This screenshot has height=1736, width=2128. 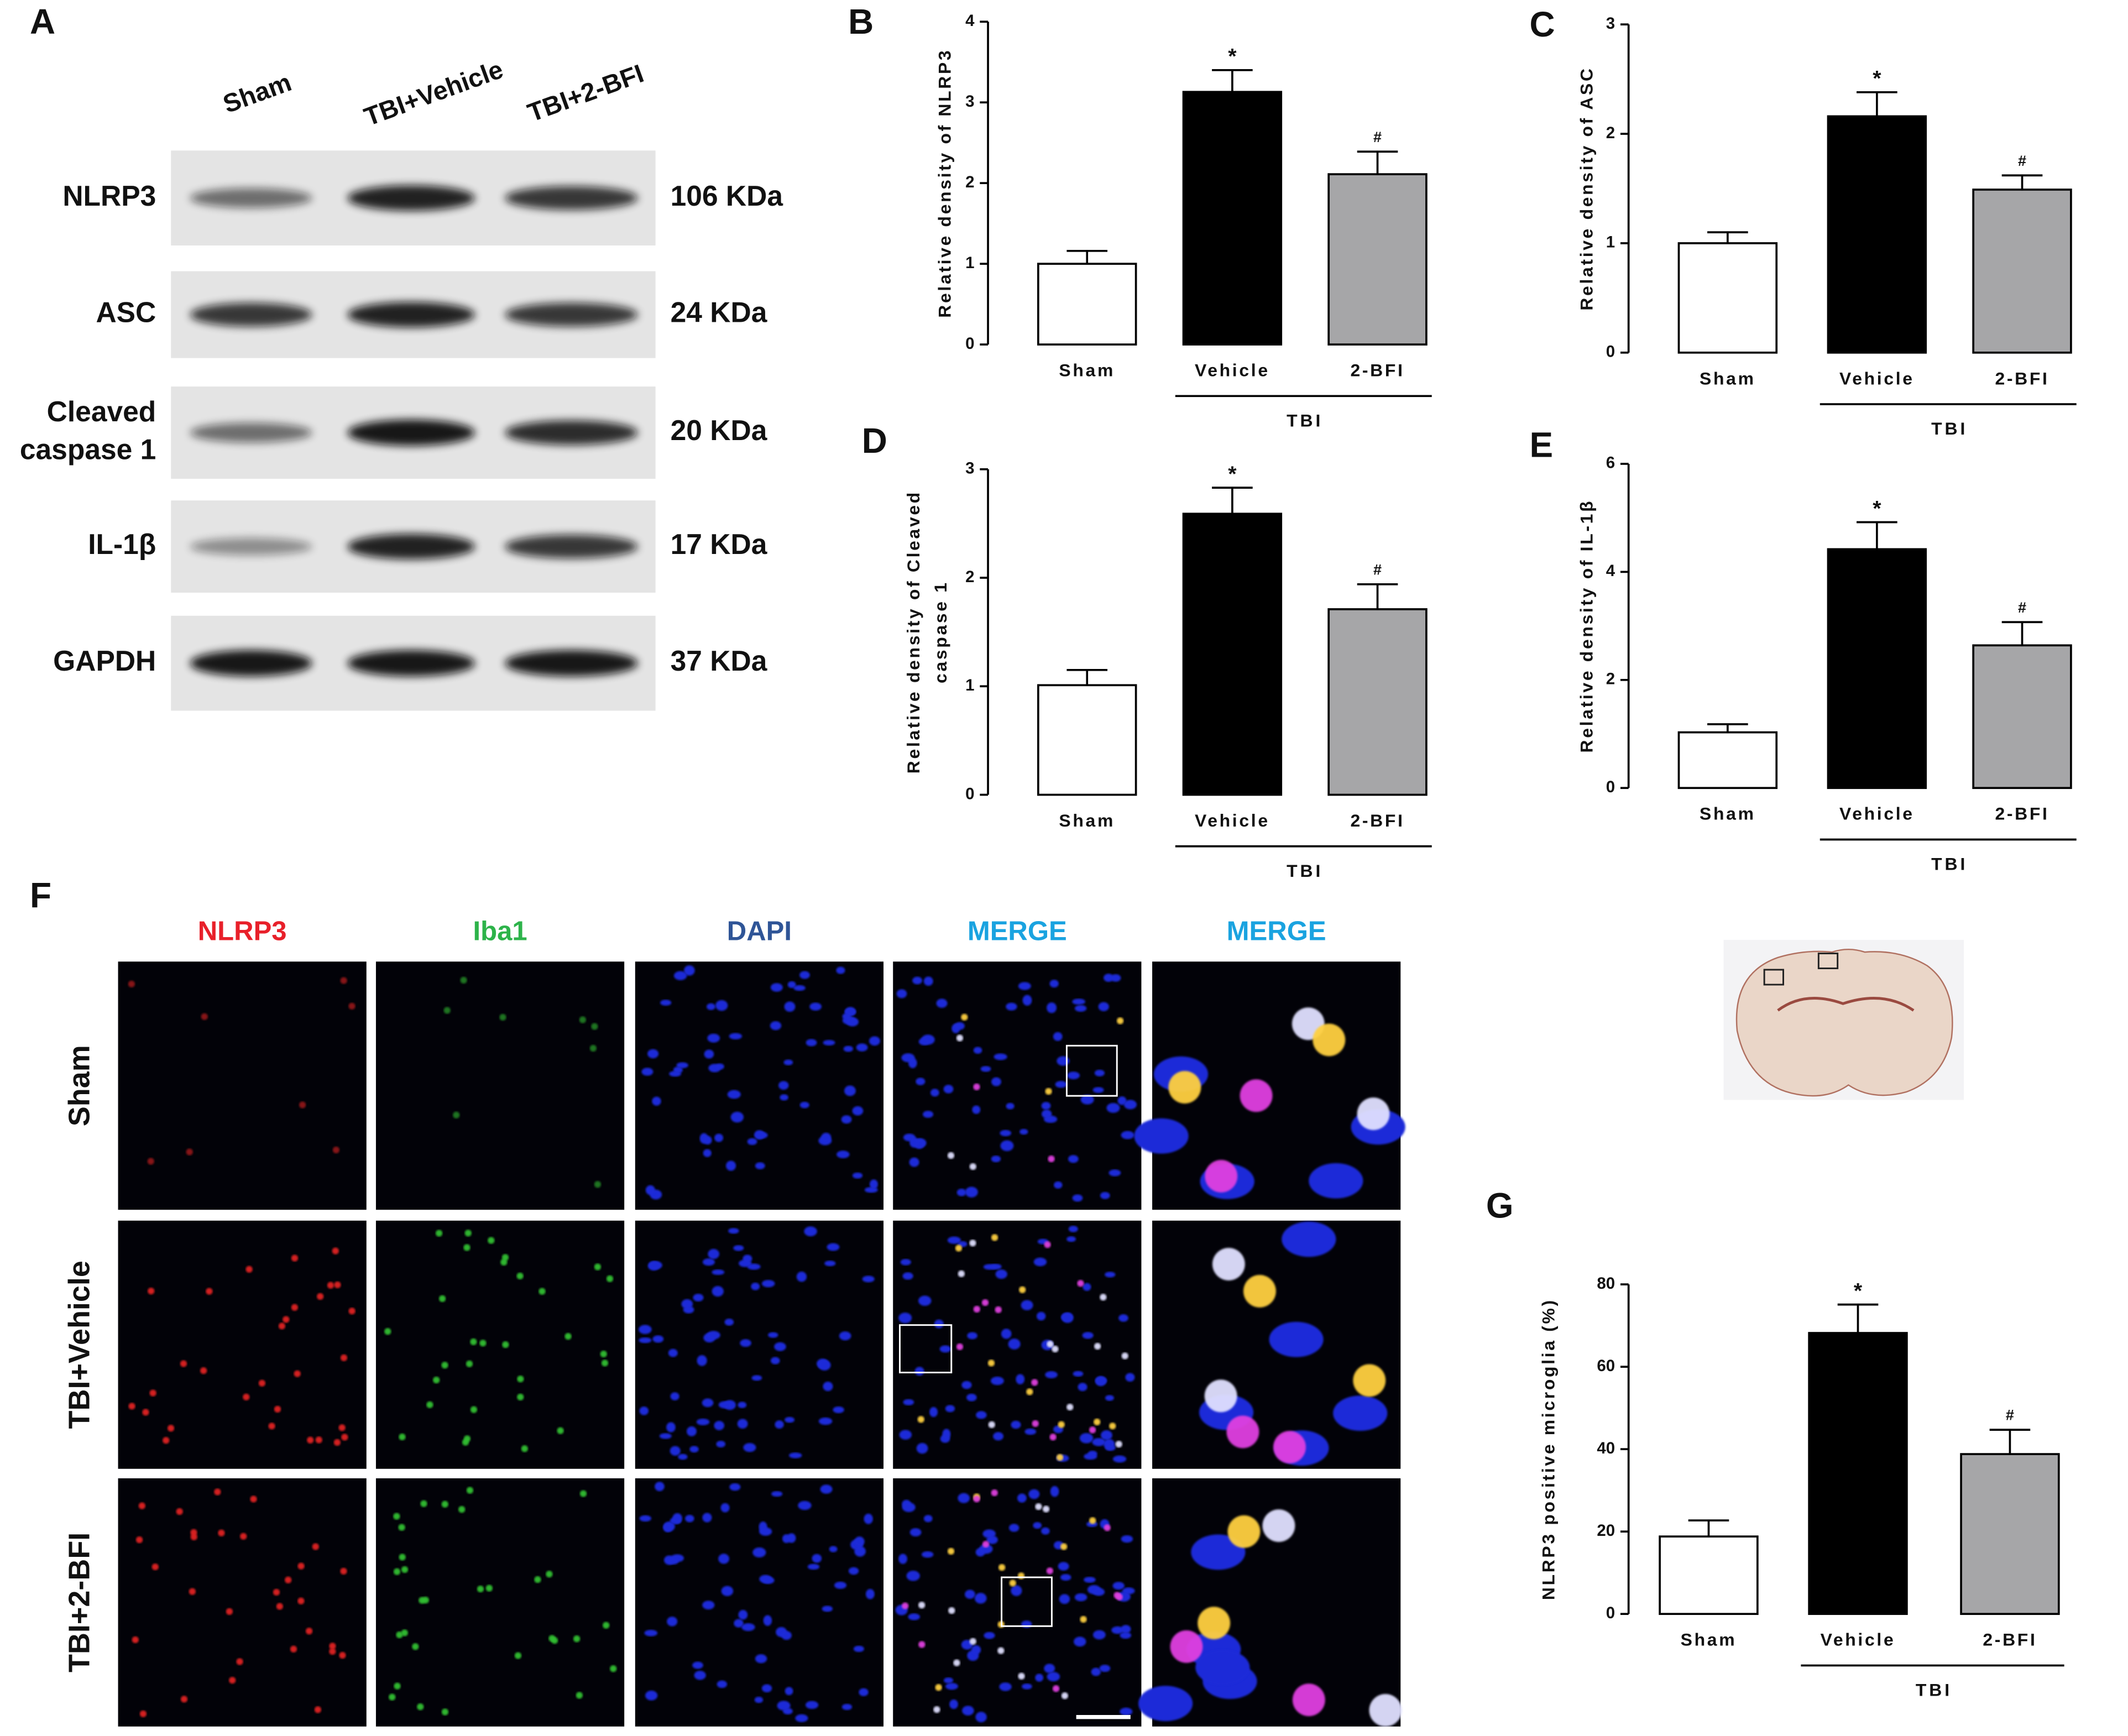 What do you see at coordinates (944, 183) in the screenshot?
I see `y-axis-label: Relative density of NLRP3` at bounding box center [944, 183].